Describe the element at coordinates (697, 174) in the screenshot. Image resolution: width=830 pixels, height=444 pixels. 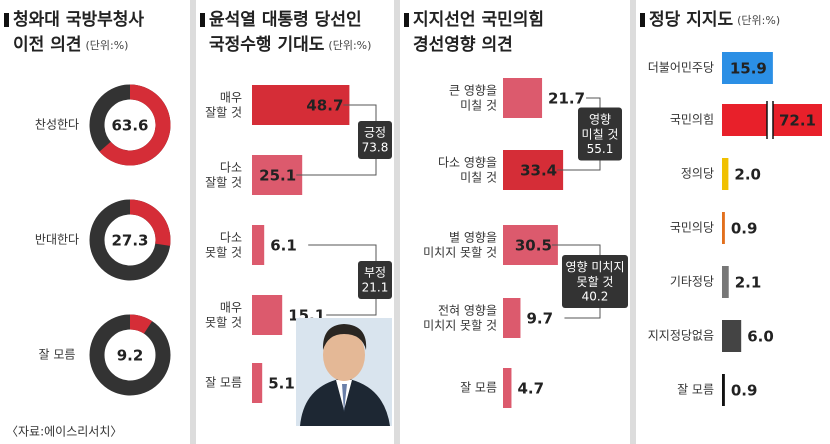
I see `category-label: 정의당` at that location.